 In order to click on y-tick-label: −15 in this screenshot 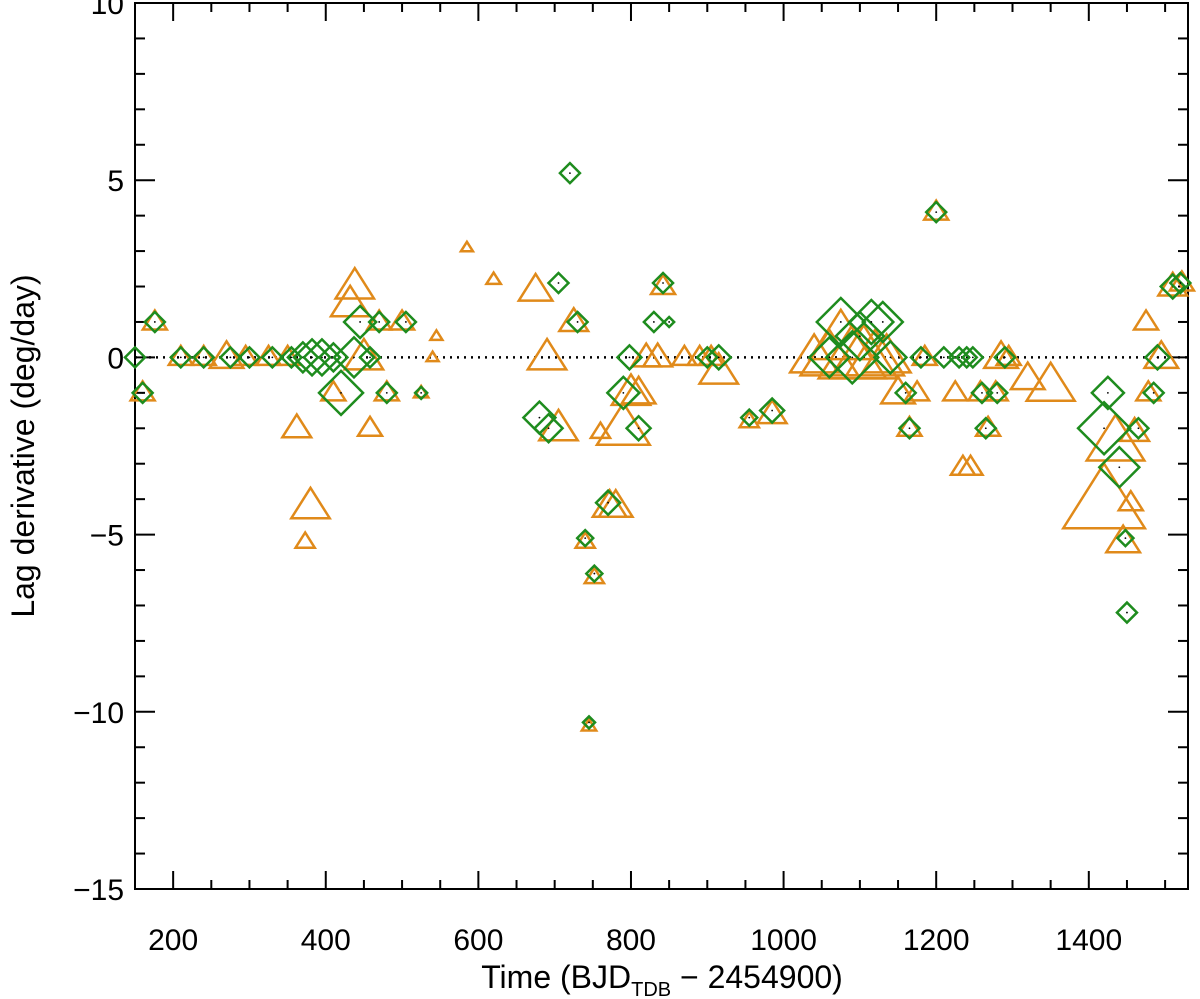, I will do `click(98, 890)`.